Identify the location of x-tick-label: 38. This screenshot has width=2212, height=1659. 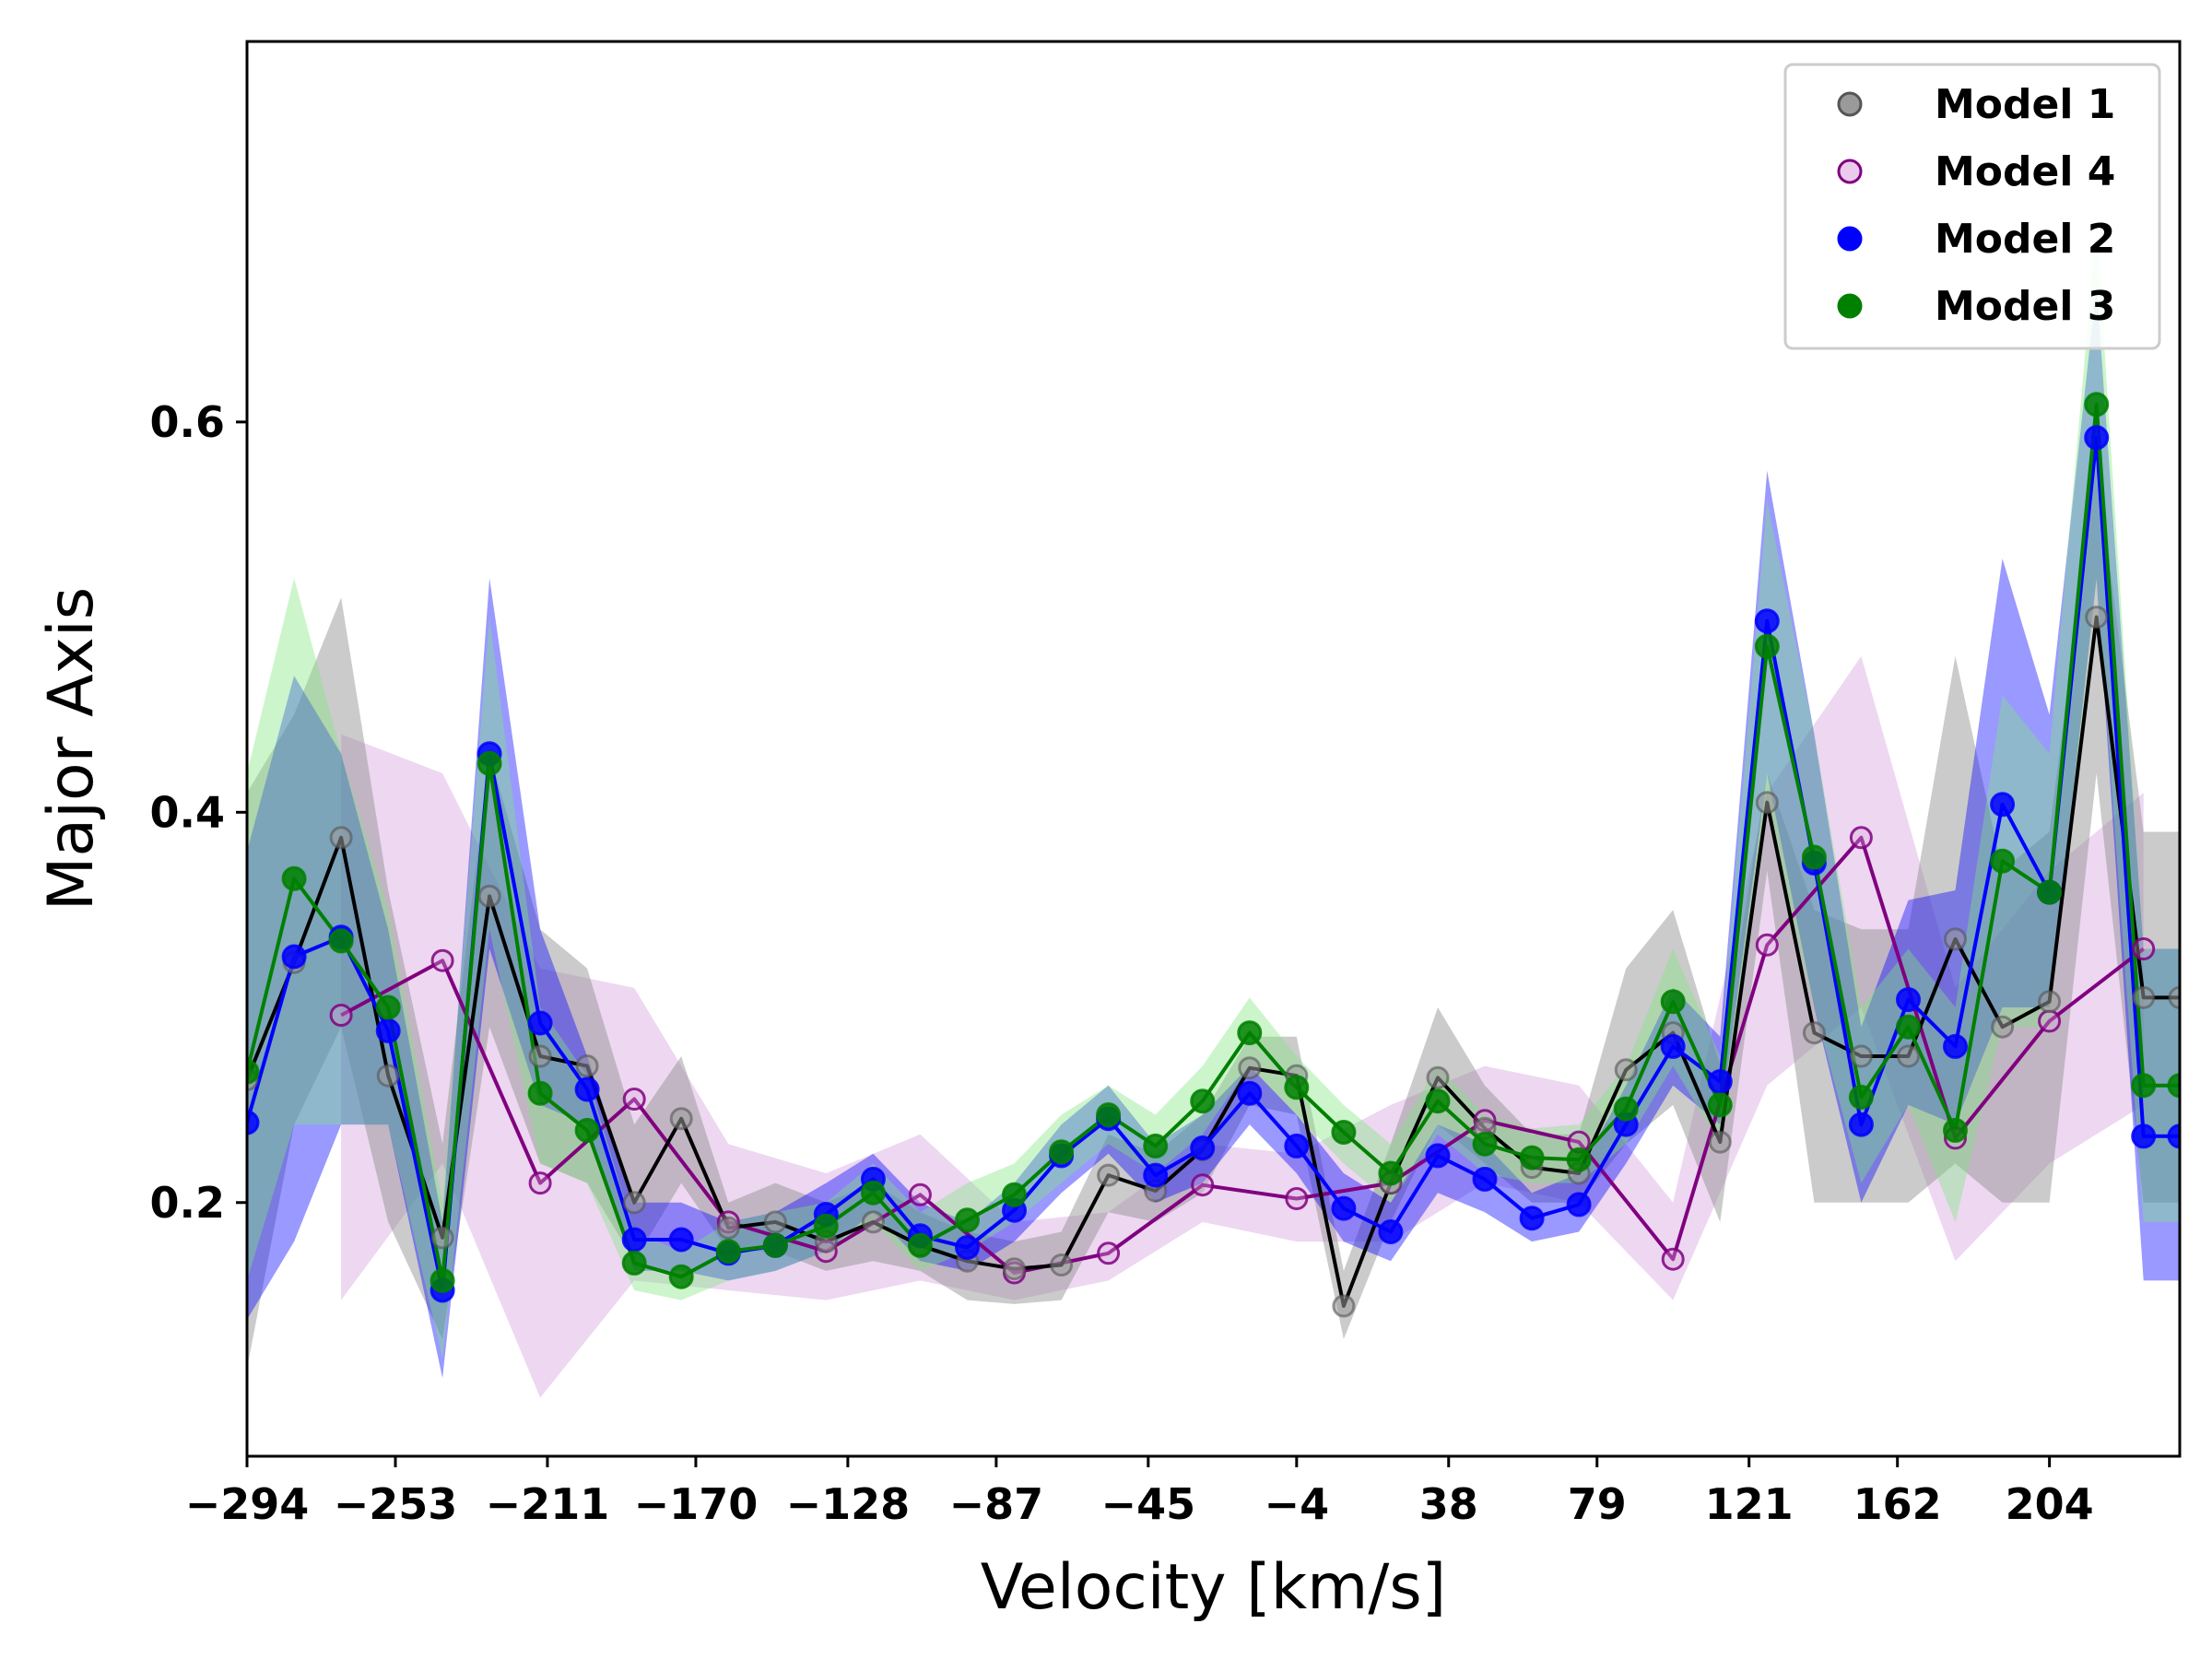
(1448, 1504).